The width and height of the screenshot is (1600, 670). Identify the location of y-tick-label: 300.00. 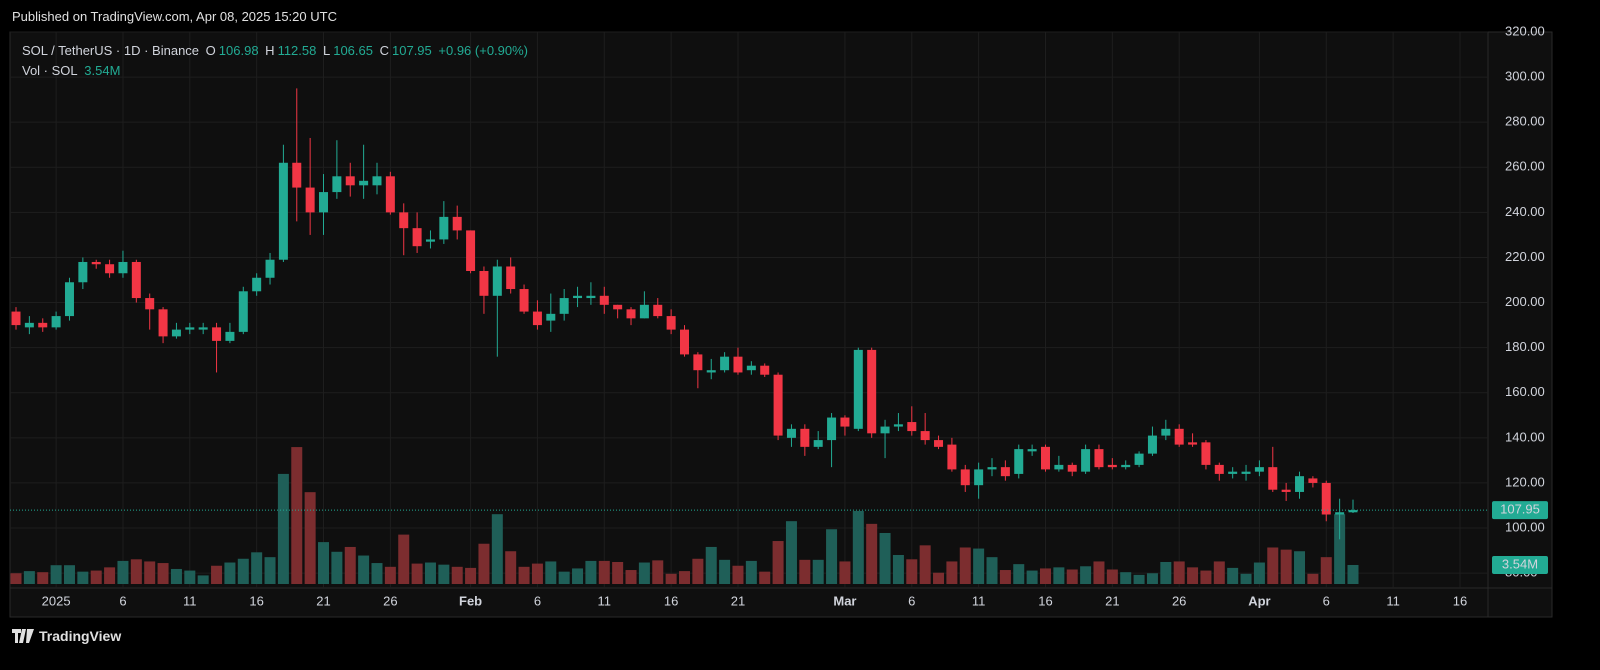
(1525, 76).